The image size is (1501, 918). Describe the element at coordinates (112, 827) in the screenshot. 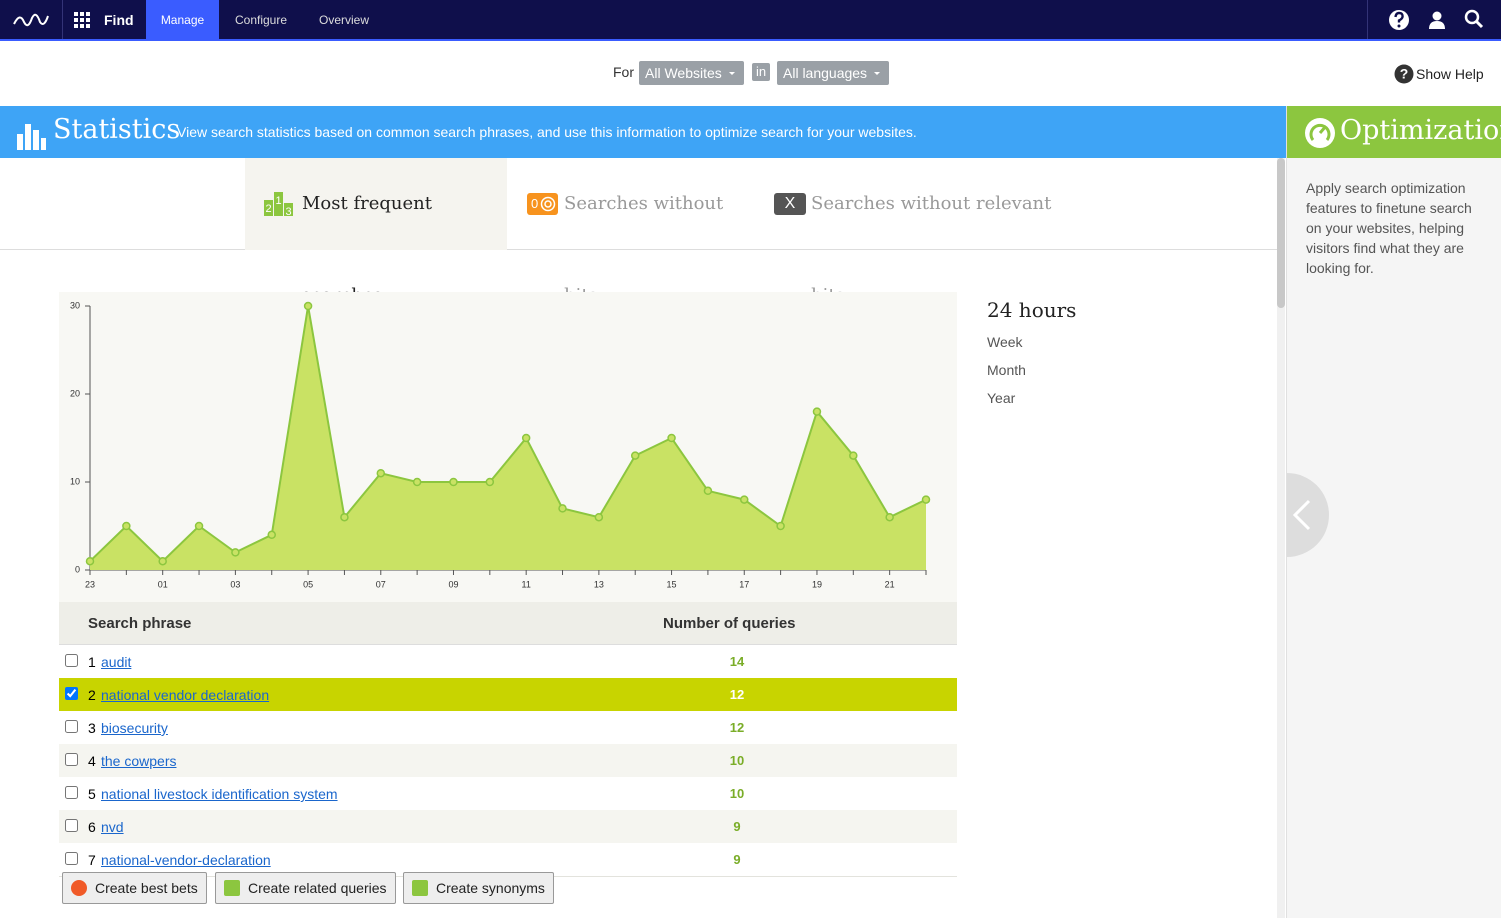

I see `search-phrase: nvd` at that location.